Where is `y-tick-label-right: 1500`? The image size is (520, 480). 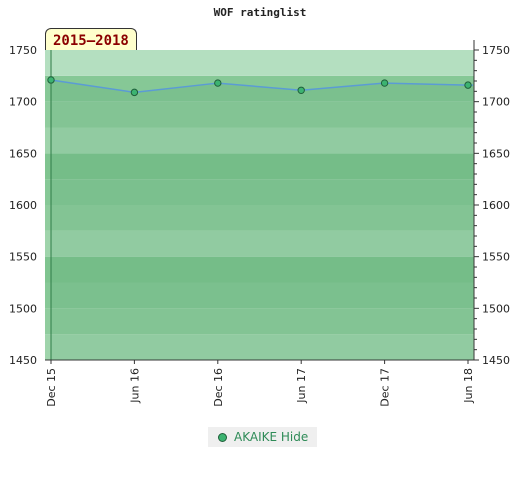
y-tick-label-right: 1500 is located at coordinates (496, 308).